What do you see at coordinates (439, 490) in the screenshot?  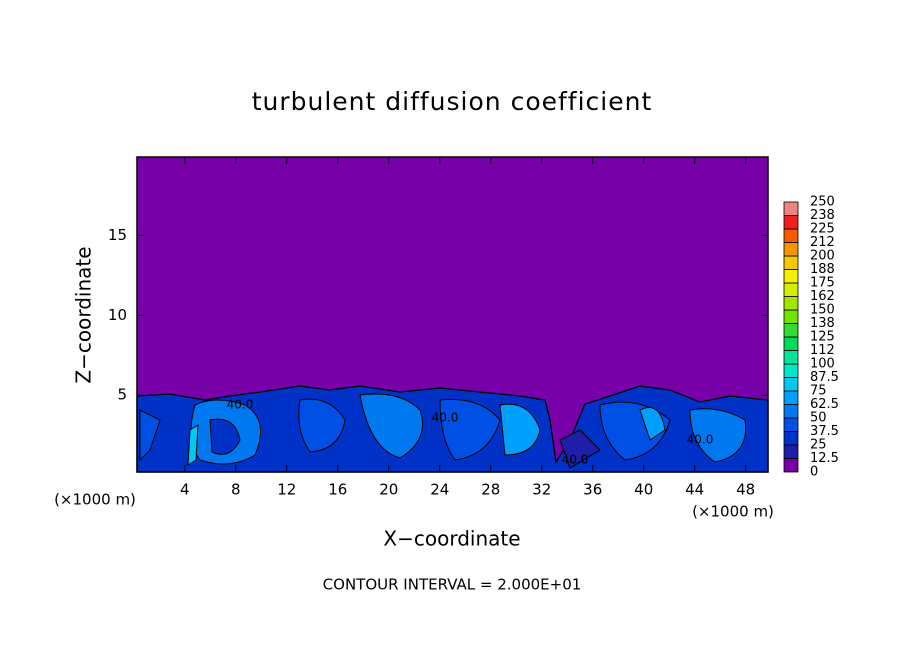 I see `x-tick-label: 24` at bounding box center [439, 490].